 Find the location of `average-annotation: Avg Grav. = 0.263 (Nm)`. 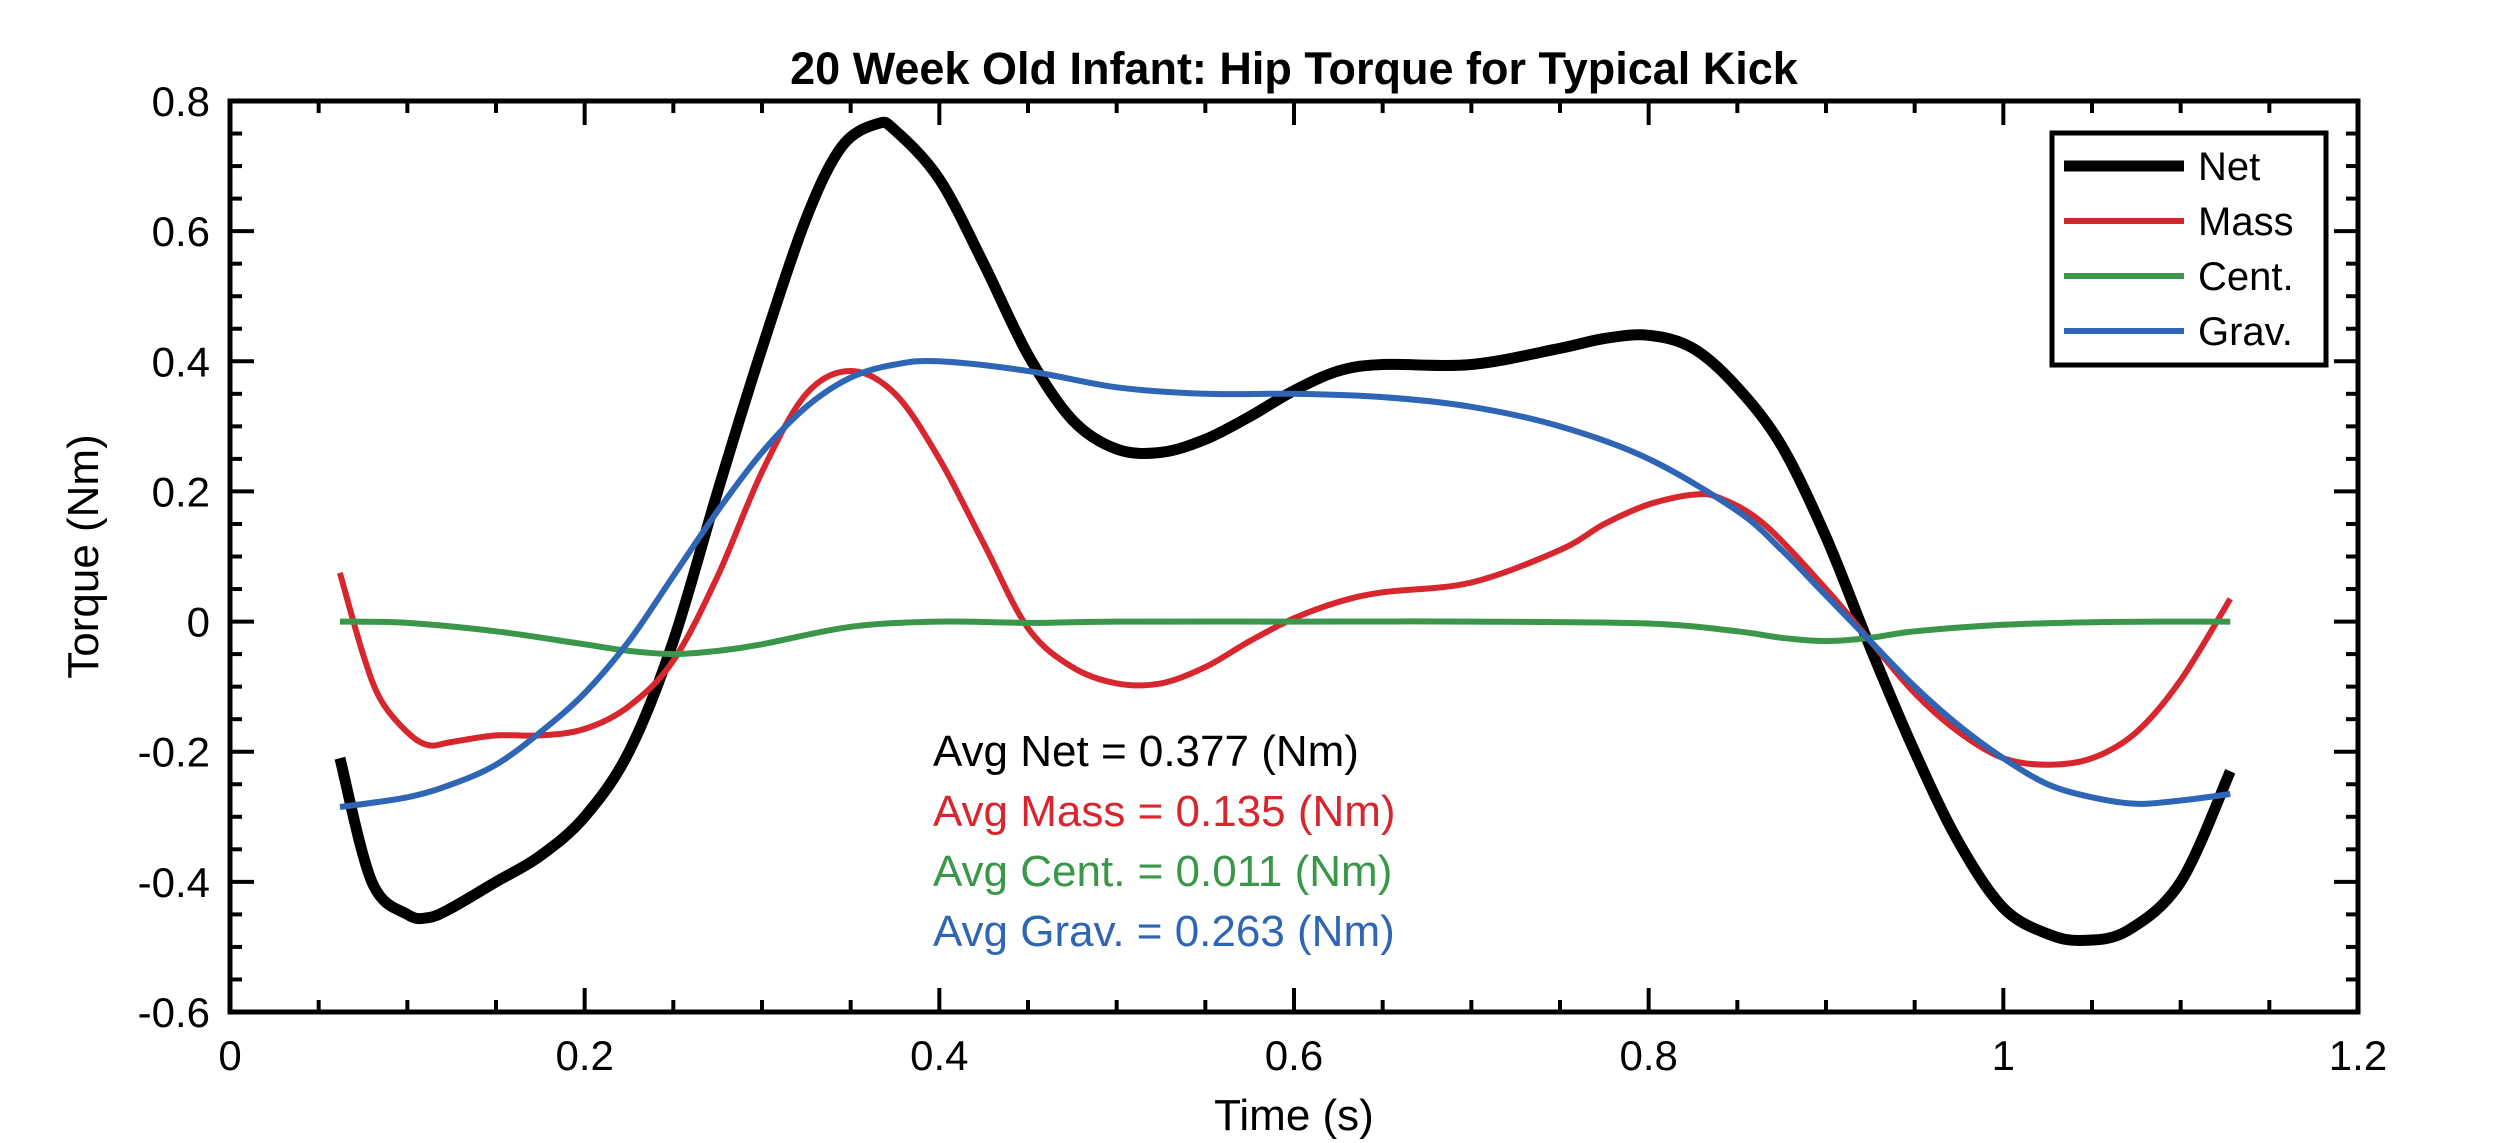

average-annotation: Avg Grav. = 0.263 (Nm) is located at coordinates (1164, 931).